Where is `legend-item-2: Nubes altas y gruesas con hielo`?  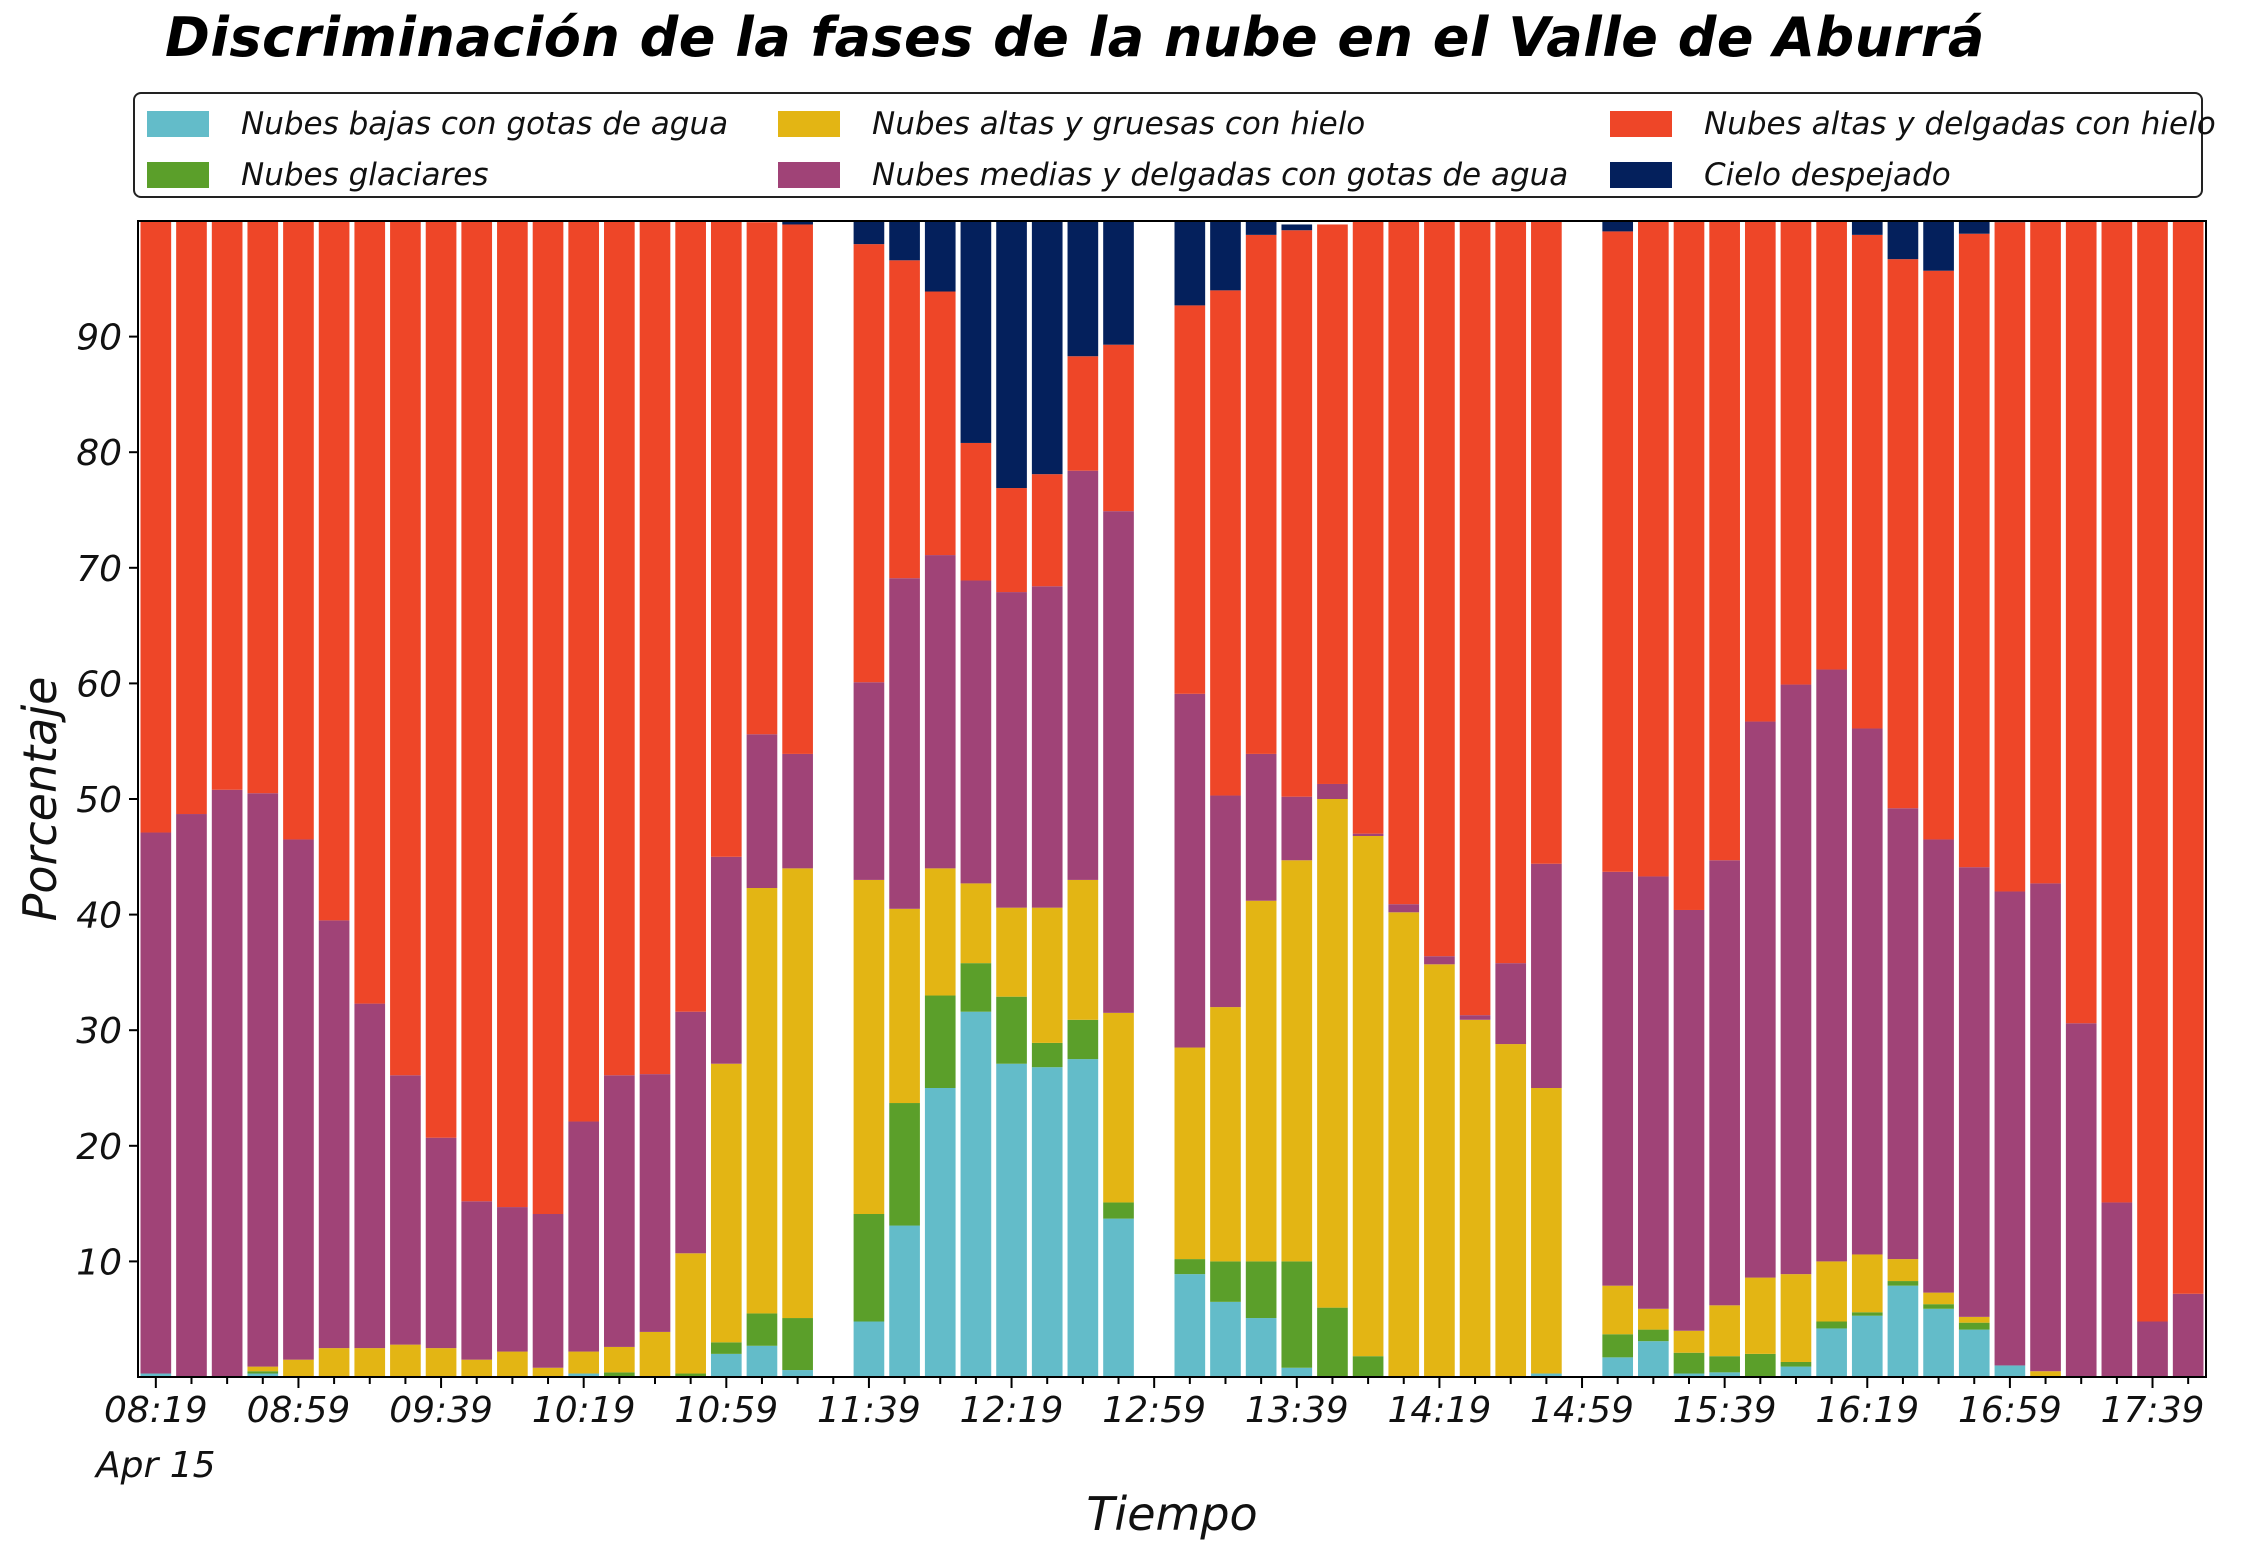 legend-item-2: Nubes altas y gruesas con hielo is located at coordinates (1071, 124).